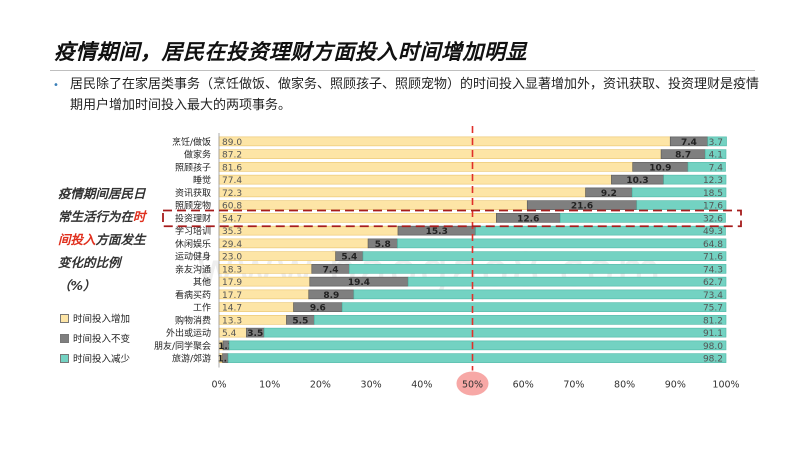  What do you see at coordinates (683, 156) in the screenshot?
I see `data-label: 8.7` at bounding box center [683, 156].